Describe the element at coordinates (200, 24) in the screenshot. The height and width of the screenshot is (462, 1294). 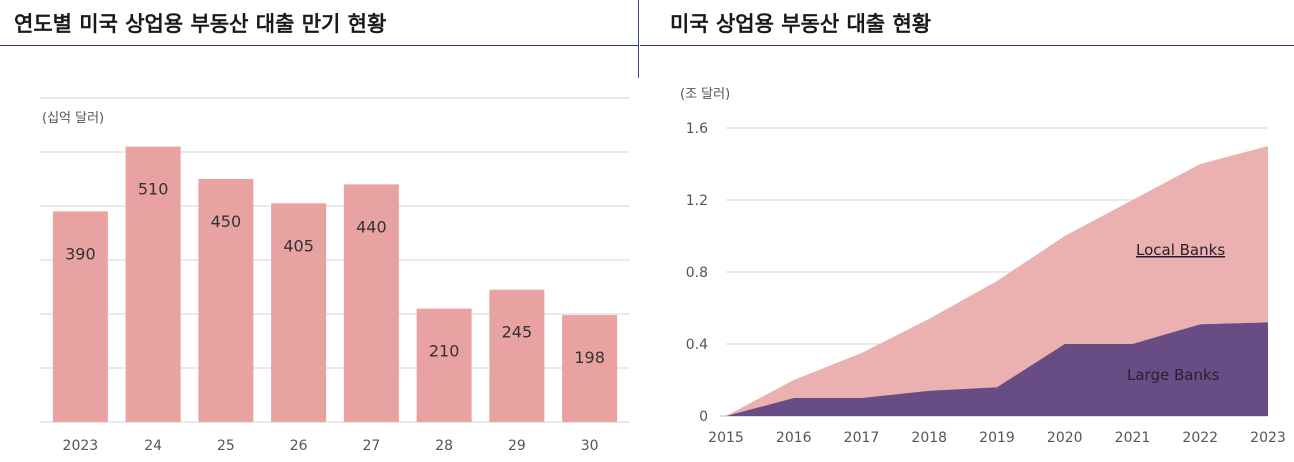
I see `maturity-chart-title: 연도별 미국 상업용 부동산 대출 만기 현황` at that location.